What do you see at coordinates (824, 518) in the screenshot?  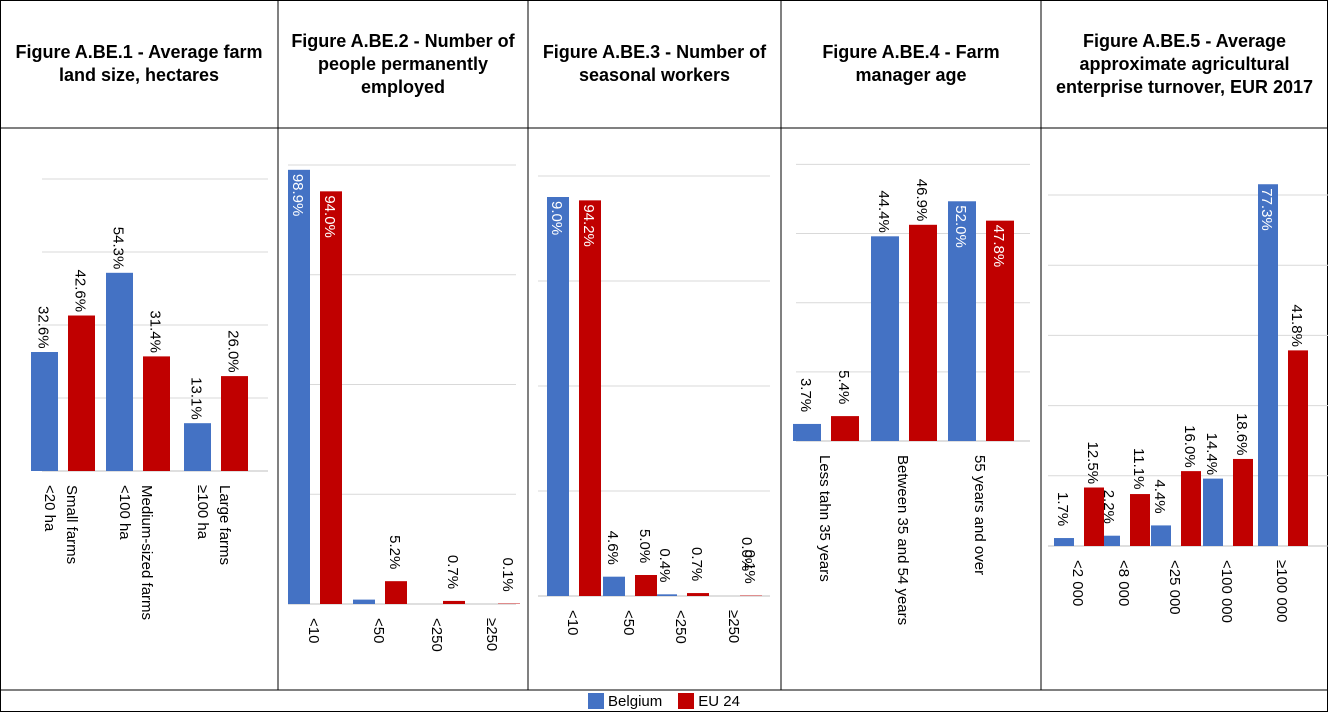 I see `category-label-4-1: Less tahn 35 years` at bounding box center [824, 518].